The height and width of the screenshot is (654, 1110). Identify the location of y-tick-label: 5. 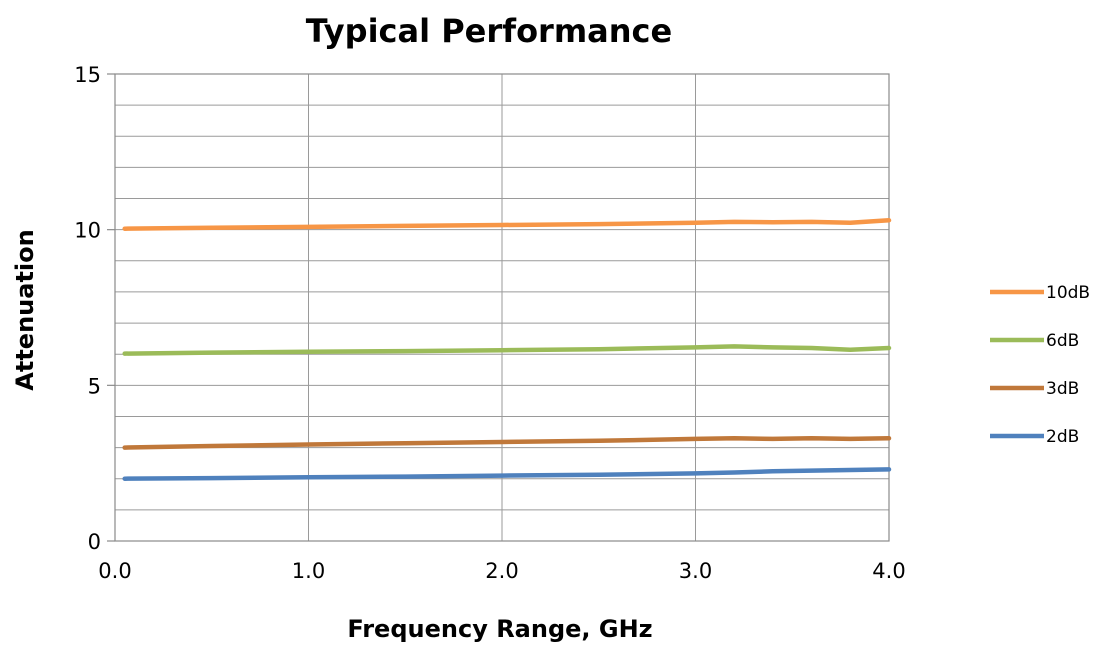
(94, 386).